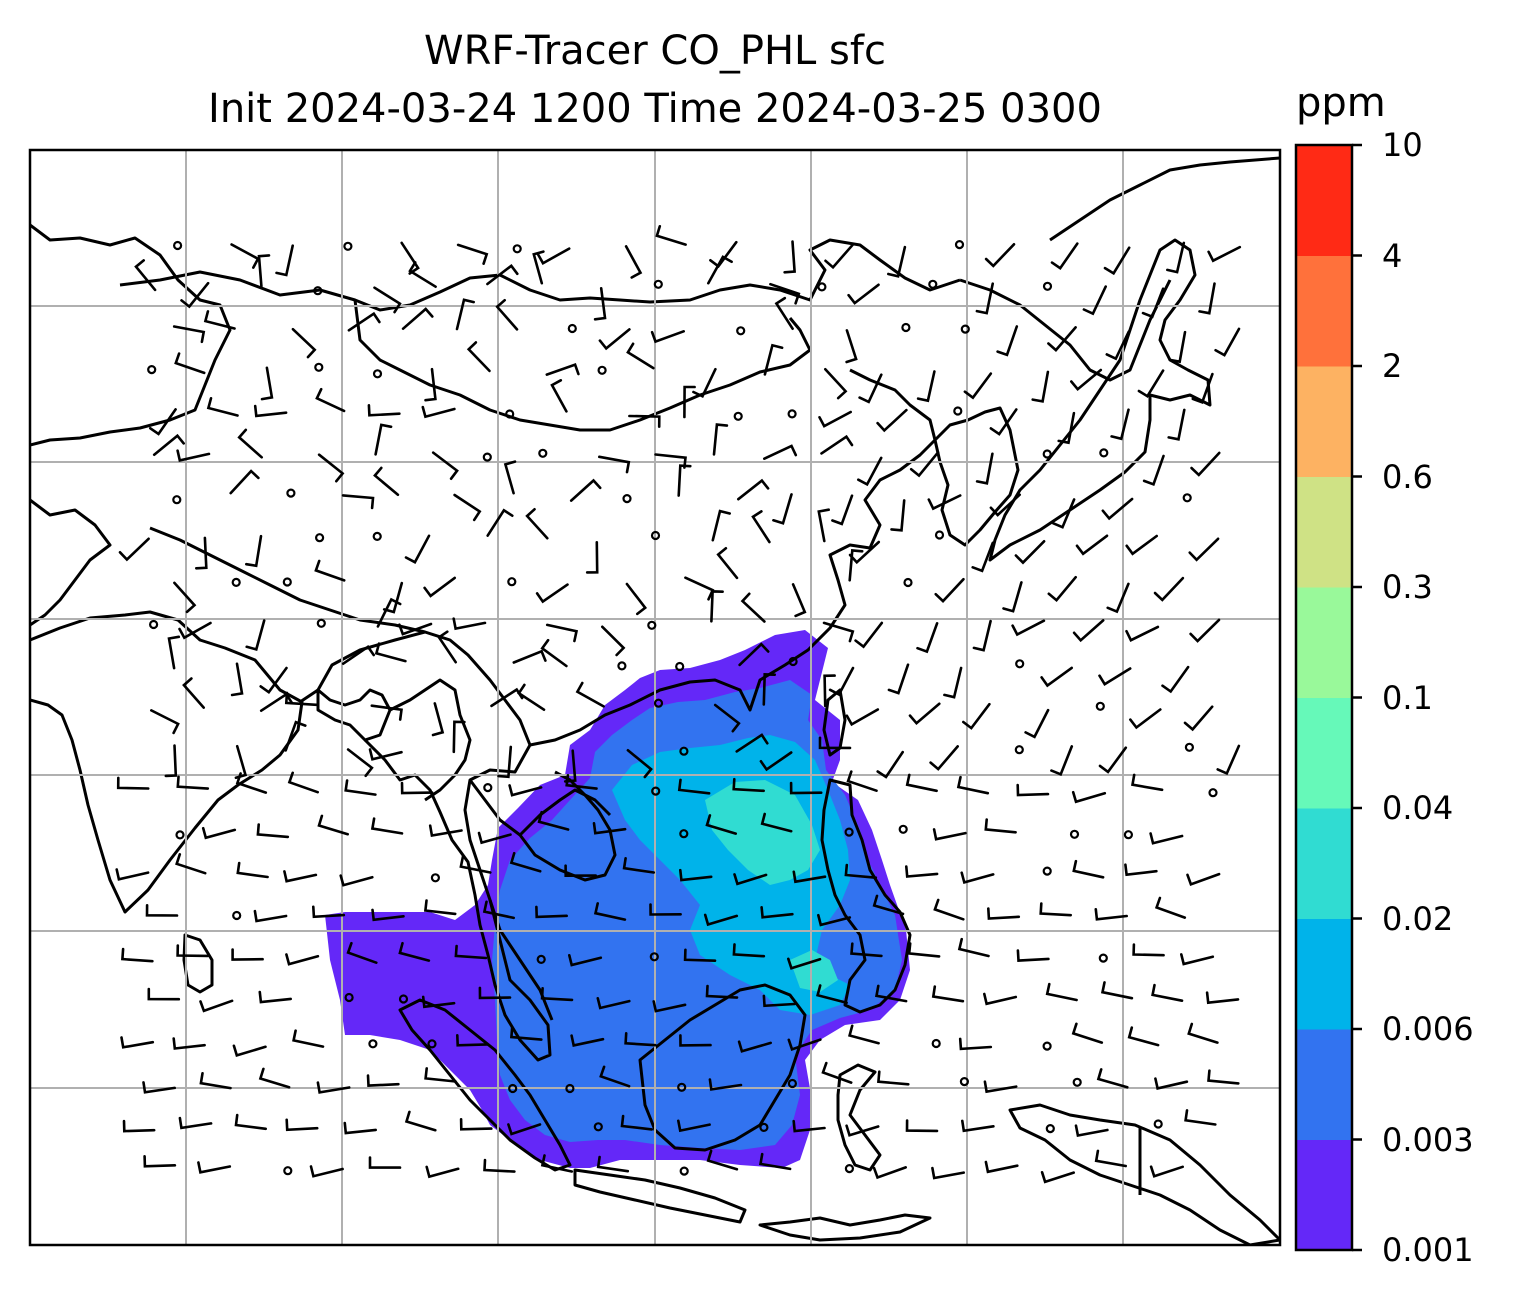  I want to click on border-myanmar, so click(430, 740).